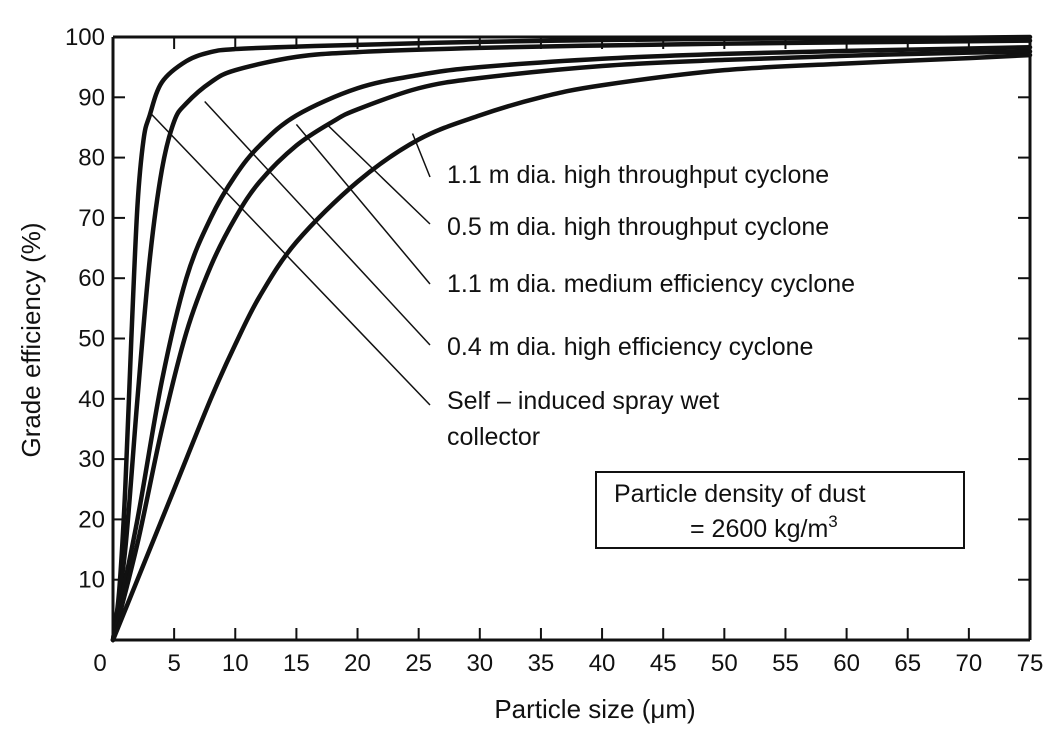  I want to click on series-label: Self – induced spray wet collector, so click(583, 419).